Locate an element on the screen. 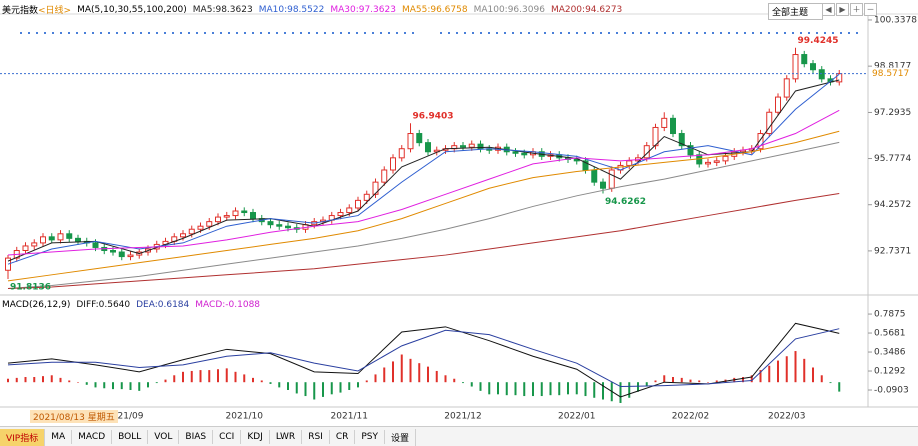  y-tick-label: 100.3378 is located at coordinates (895, 20).